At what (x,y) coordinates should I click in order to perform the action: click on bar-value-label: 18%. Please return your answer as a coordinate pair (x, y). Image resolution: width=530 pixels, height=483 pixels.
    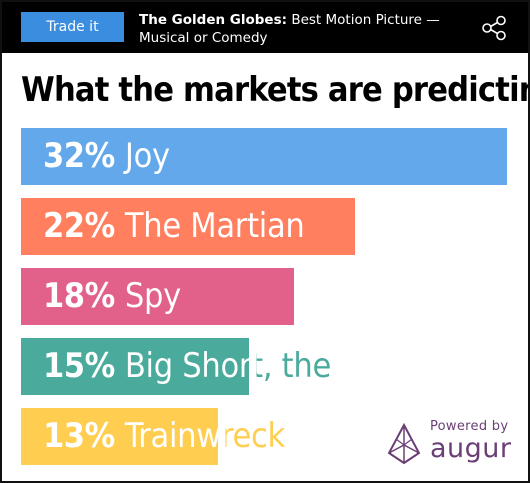
    Looking at the image, I should click on (84, 296).